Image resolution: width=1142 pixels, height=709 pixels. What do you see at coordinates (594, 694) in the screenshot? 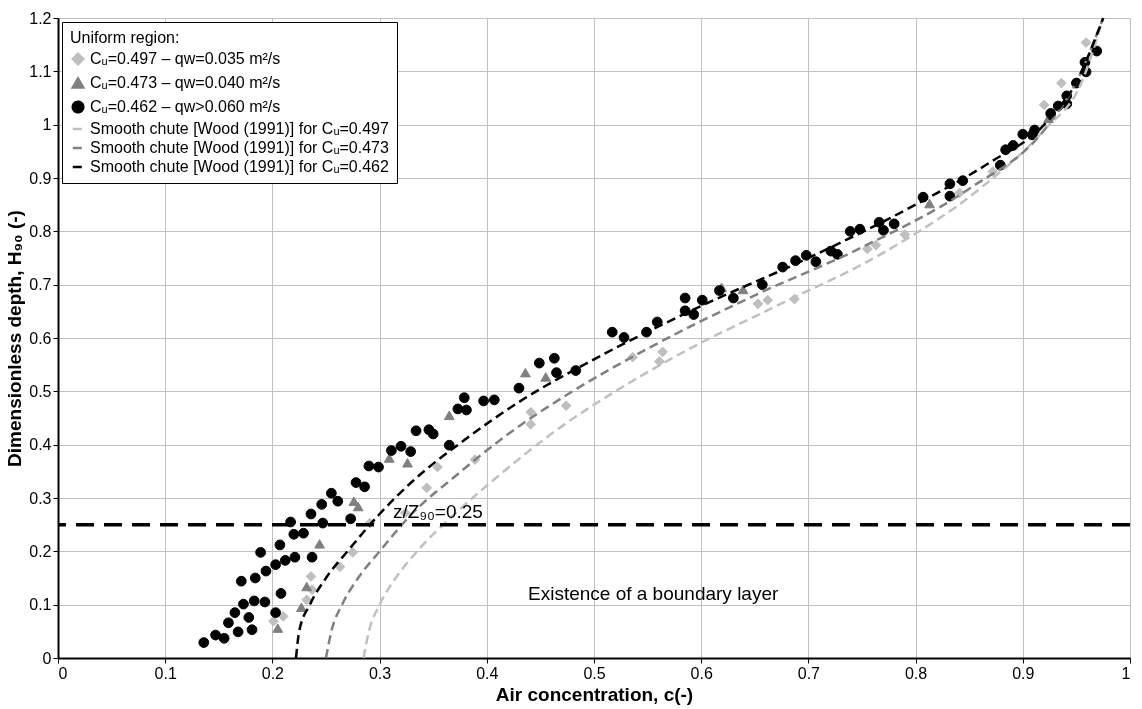
I see `x-axis-title: Air concentration, c(-)` at bounding box center [594, 694].